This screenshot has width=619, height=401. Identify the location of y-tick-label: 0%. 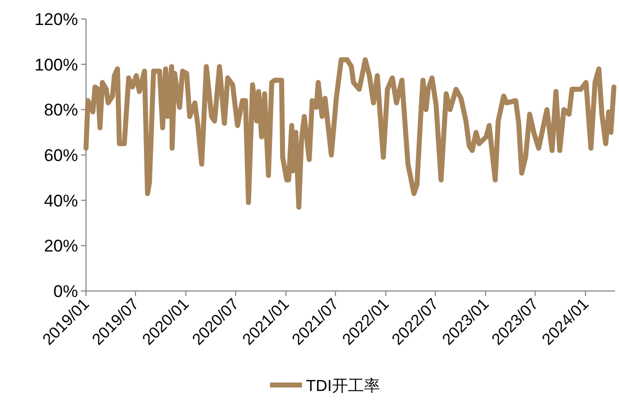
(65, 291).